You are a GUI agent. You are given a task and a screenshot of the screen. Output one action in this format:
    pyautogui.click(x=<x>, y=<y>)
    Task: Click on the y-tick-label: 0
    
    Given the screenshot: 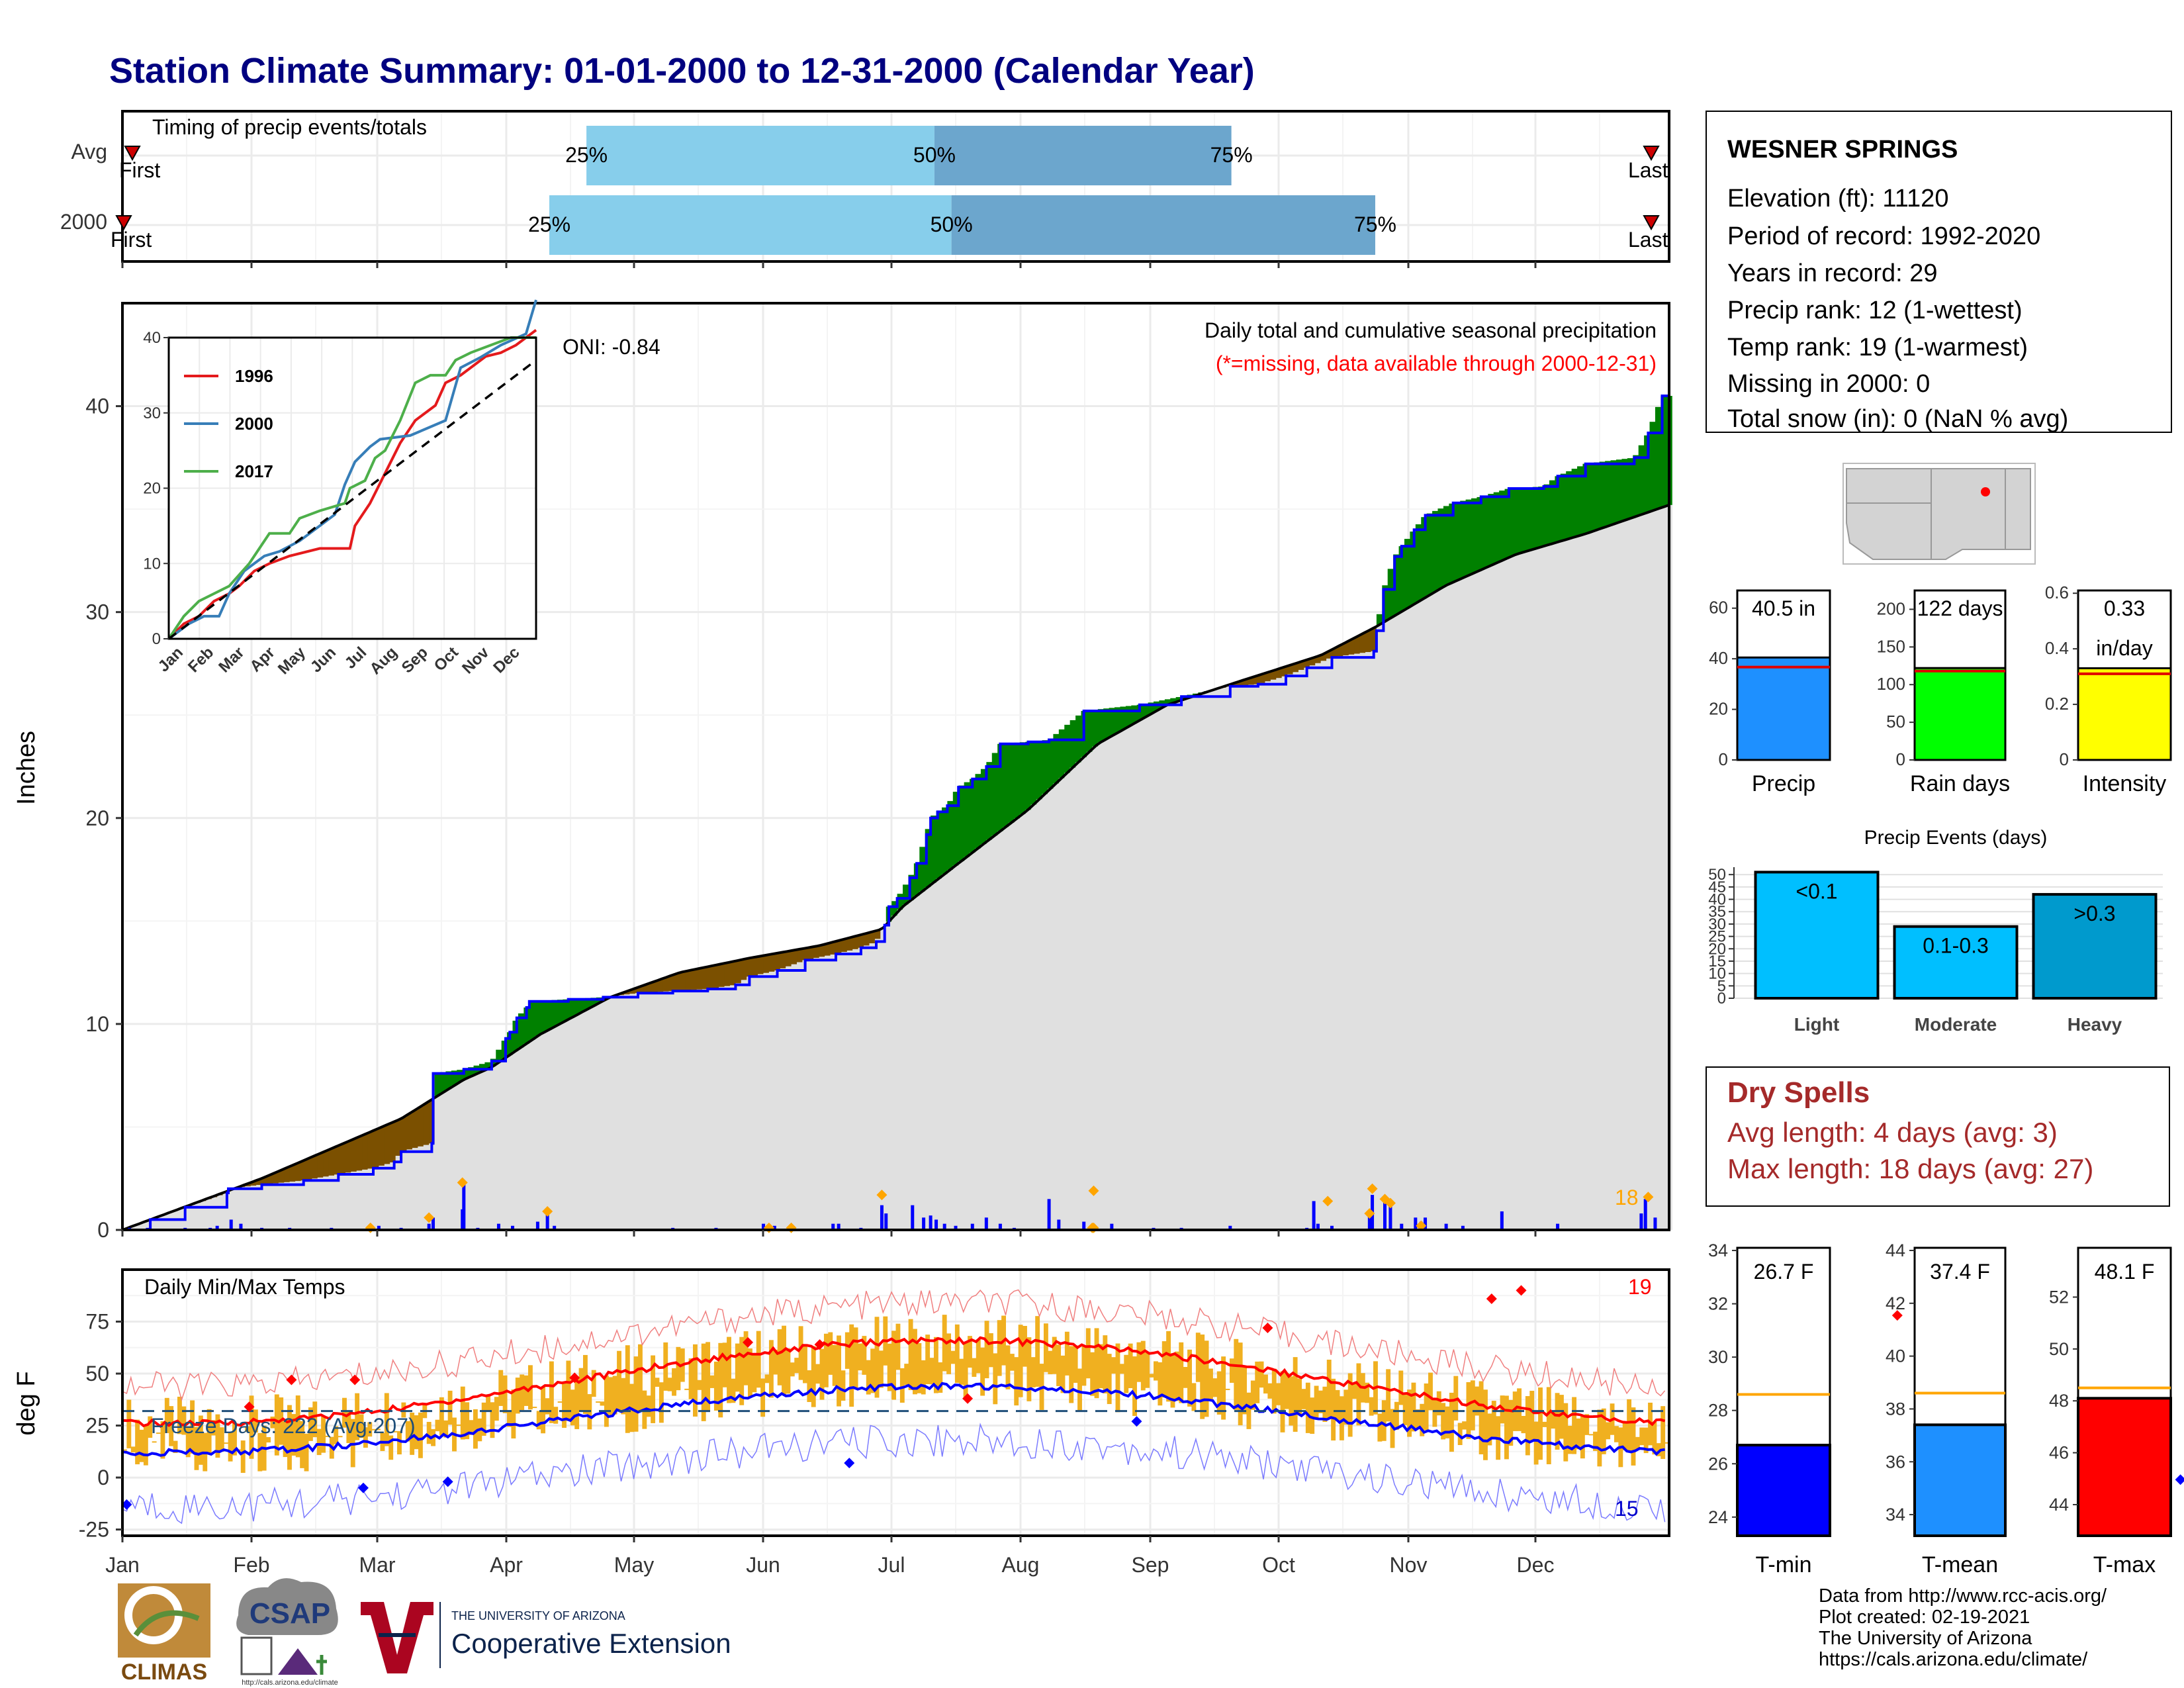 What is the action you would take?
    pyautogui.click(x=103, y=1230)
    